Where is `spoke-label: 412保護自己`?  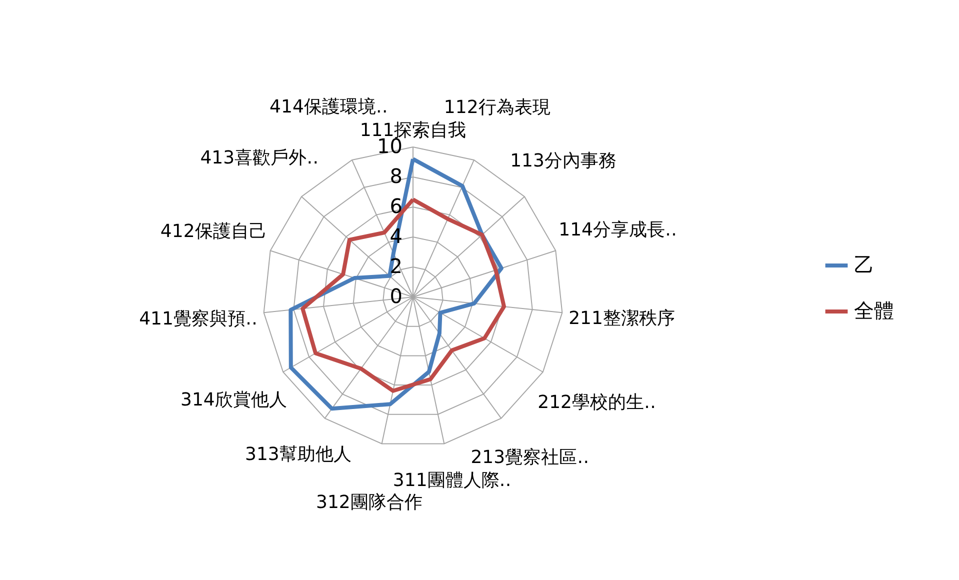 spoke-label: 412保護自己 is located at coordinates (213, 231).